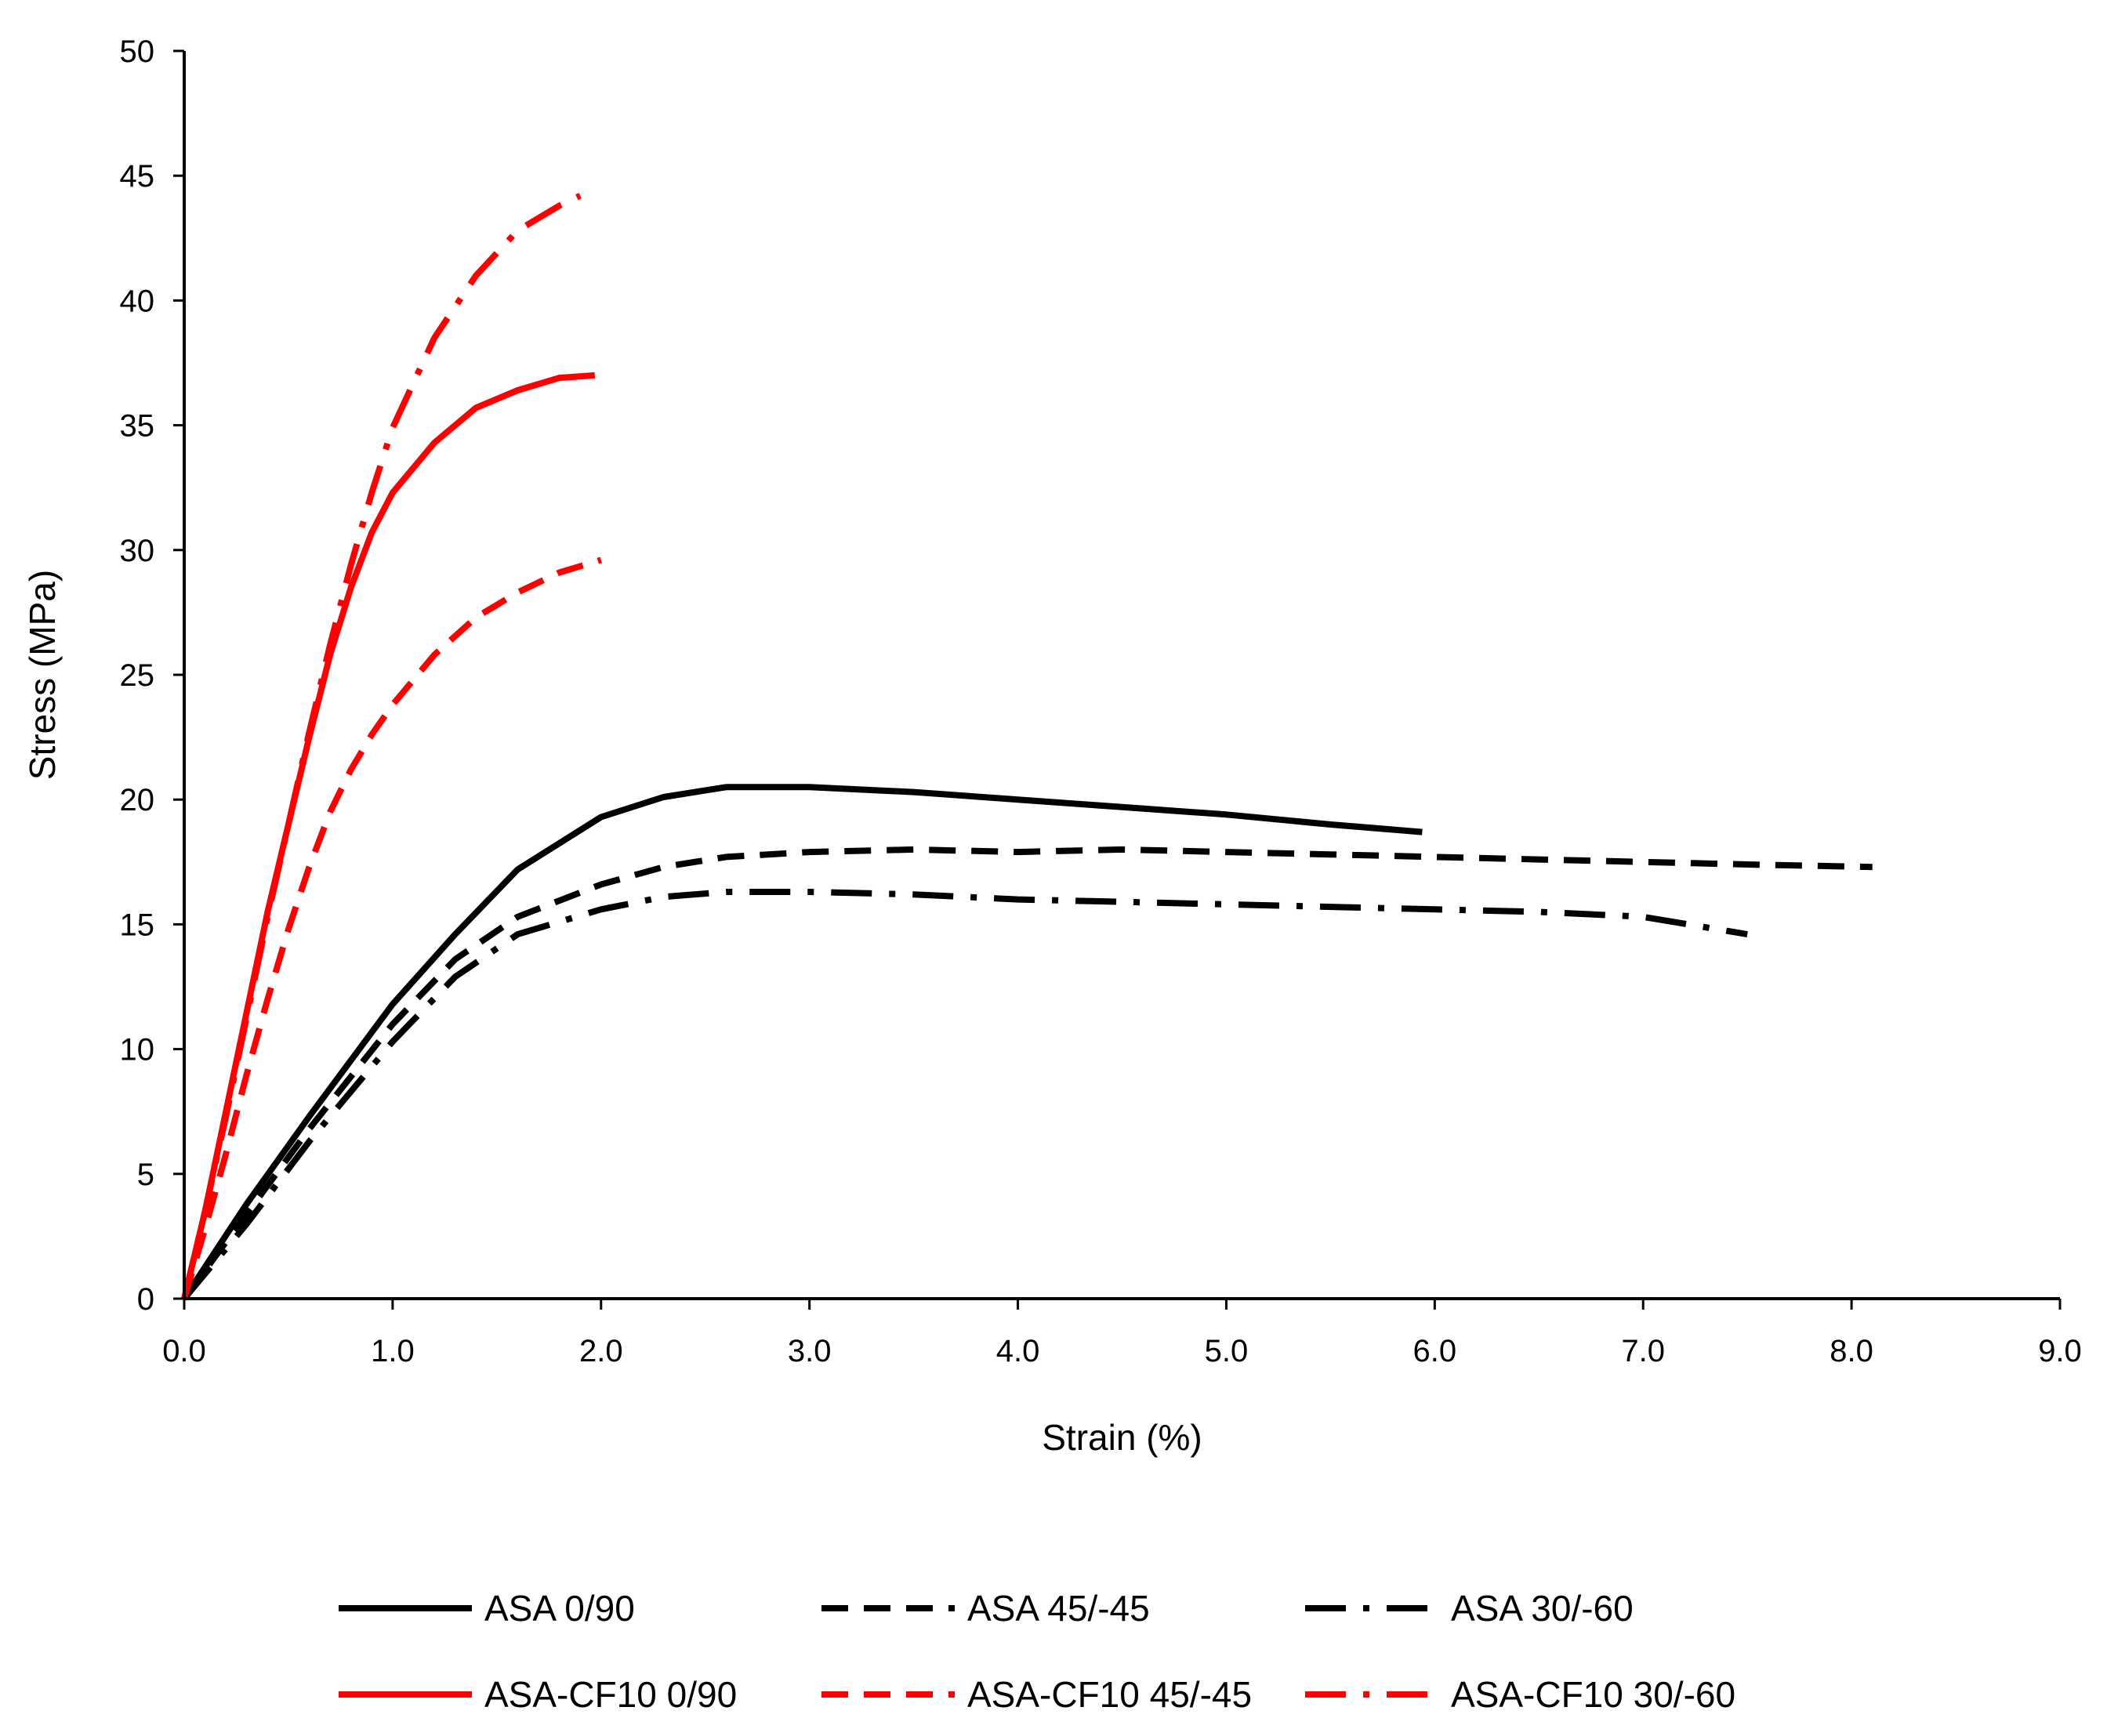 The height and width of the screenshot is (1736, 2107). What do you see at coordinates (1851, 1351) in the screenshot?
I see `x-tick-label: 8.0` at bounding box center [1851, 1351].